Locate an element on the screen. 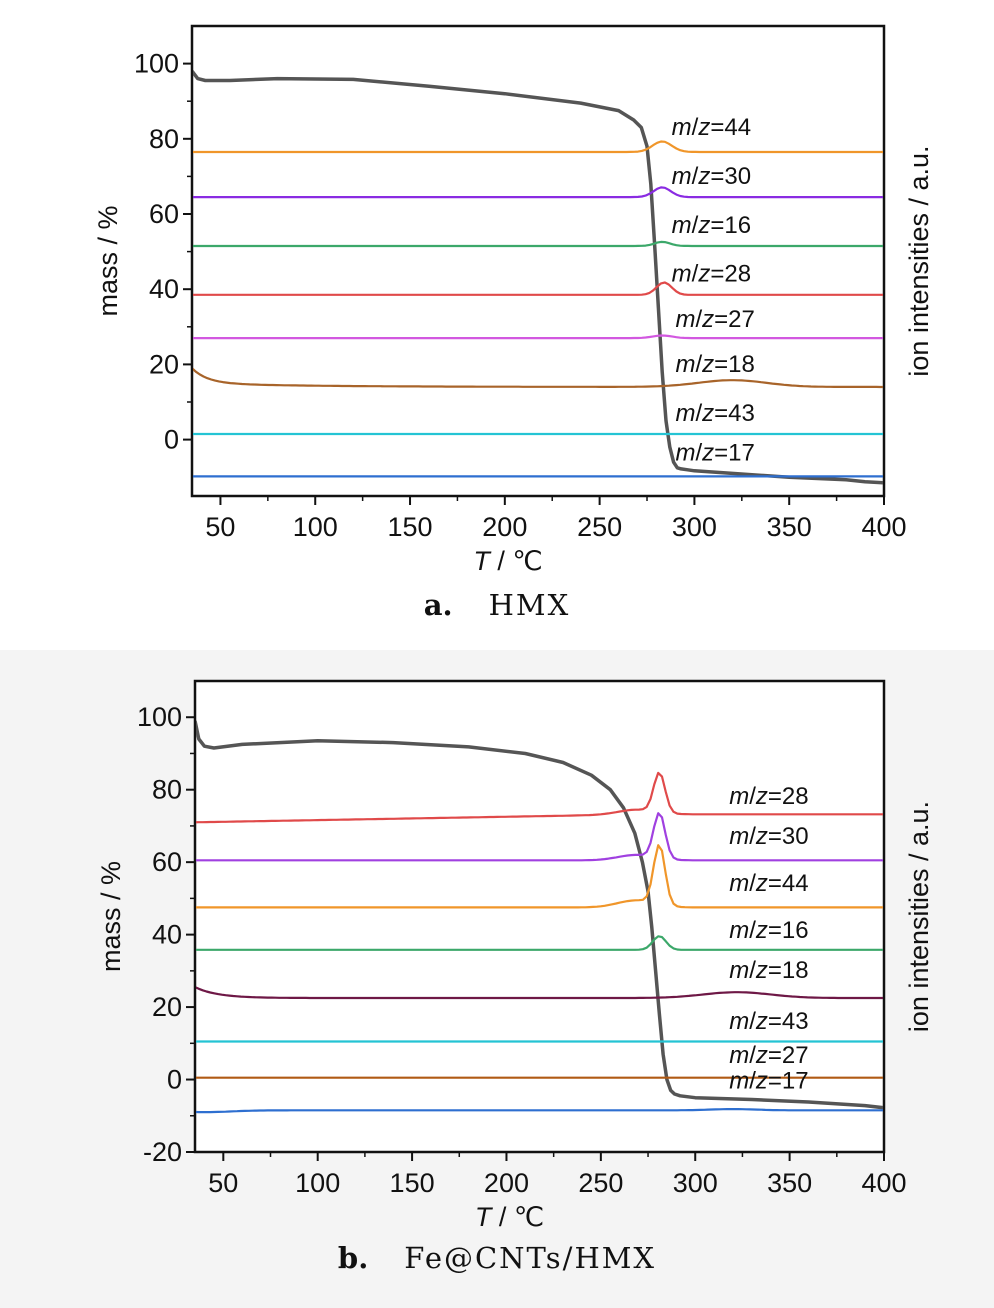 This screenshot has width=994, height=1308. caption-letter: b. is located at coordinates (353, 1258).